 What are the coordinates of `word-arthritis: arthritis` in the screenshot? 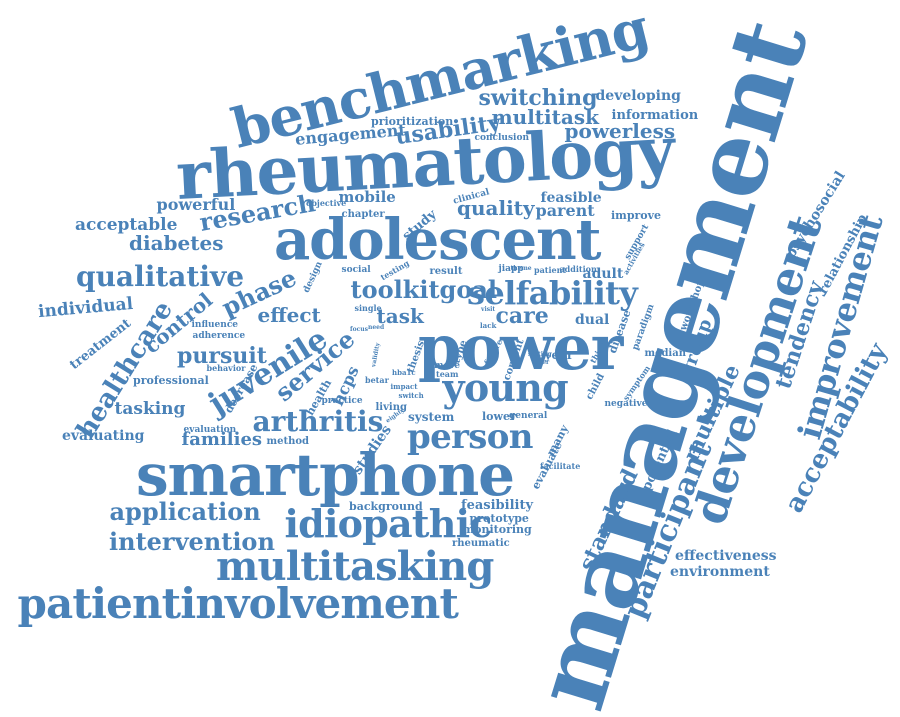 It's located at (318, 421).